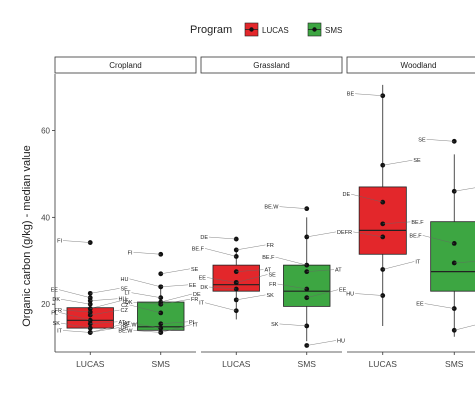  I want to click on point-label: SK, so click(271, 296).